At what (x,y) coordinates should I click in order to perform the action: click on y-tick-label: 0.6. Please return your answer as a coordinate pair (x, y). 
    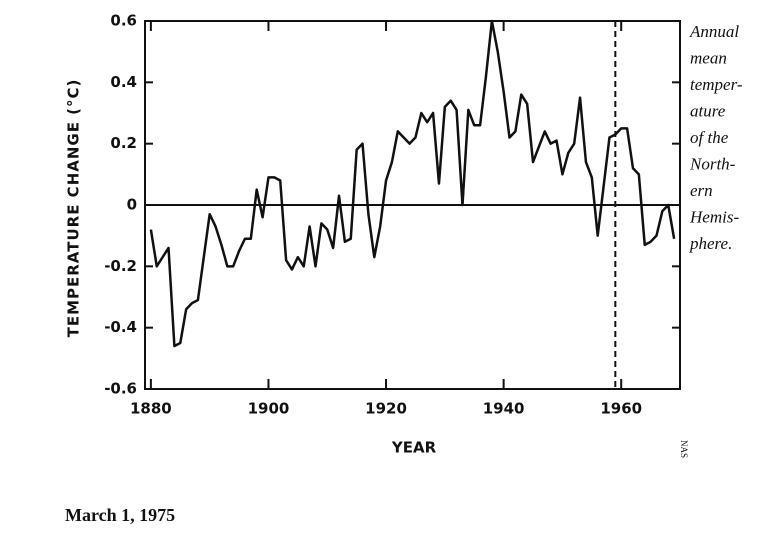
    Looking at the image, I should click on (123, 21).